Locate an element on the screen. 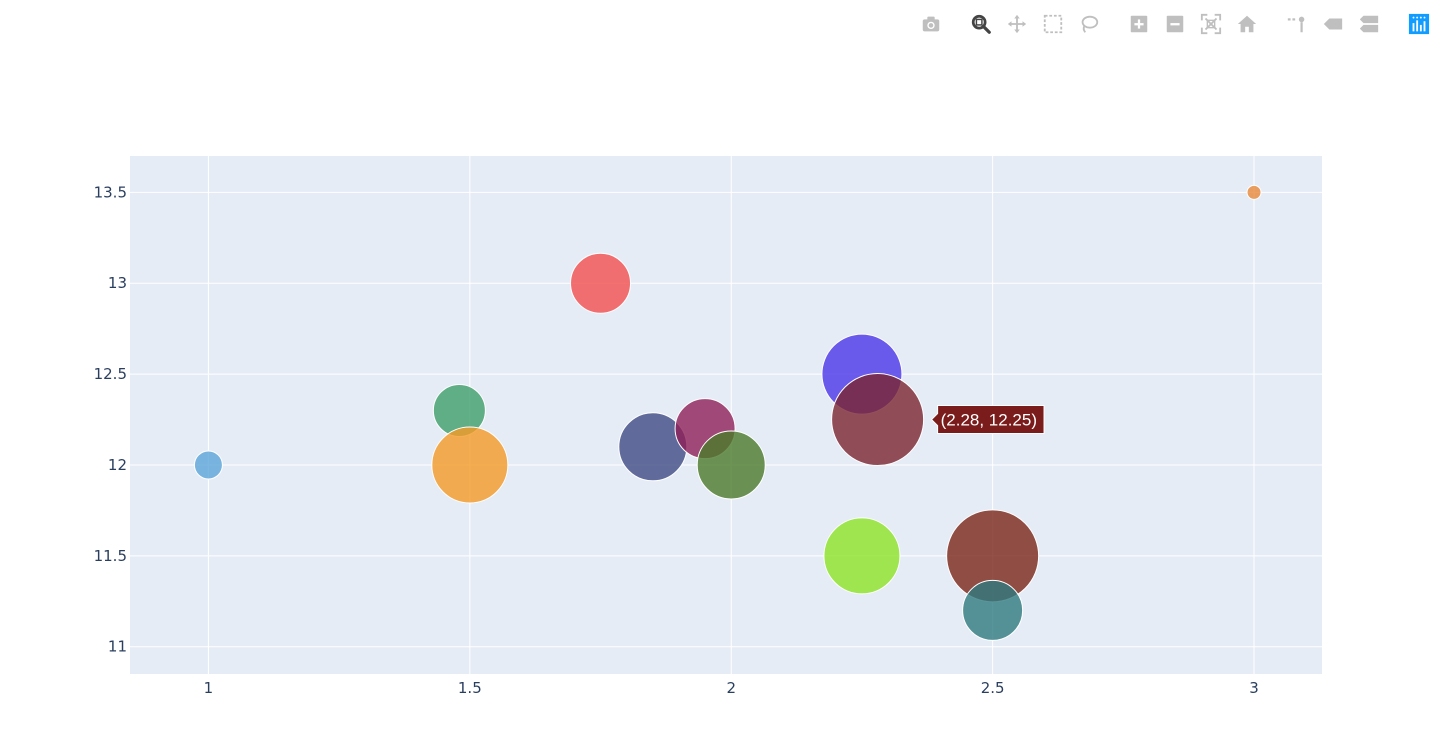 The width and height of the screenshot is (1453, 737). zoom-icon is located at coordinates (981, 24).